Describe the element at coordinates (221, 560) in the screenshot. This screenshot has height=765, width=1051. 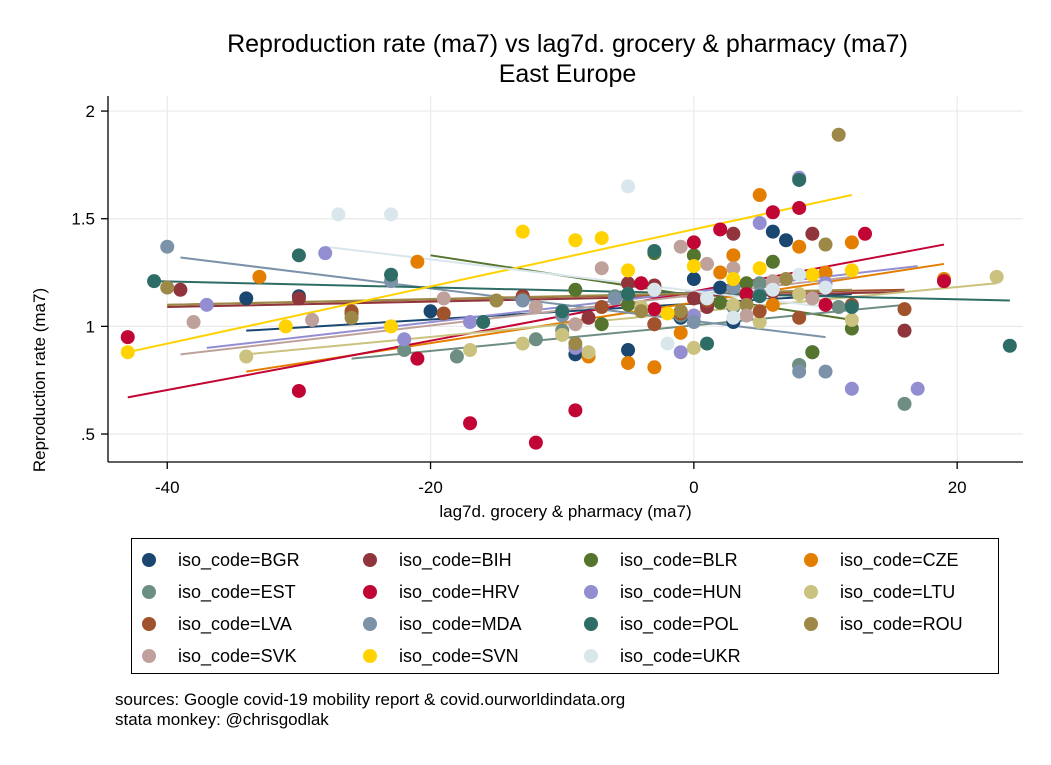
I see `legend-item-bgr: iso_code=BGR` at that location.